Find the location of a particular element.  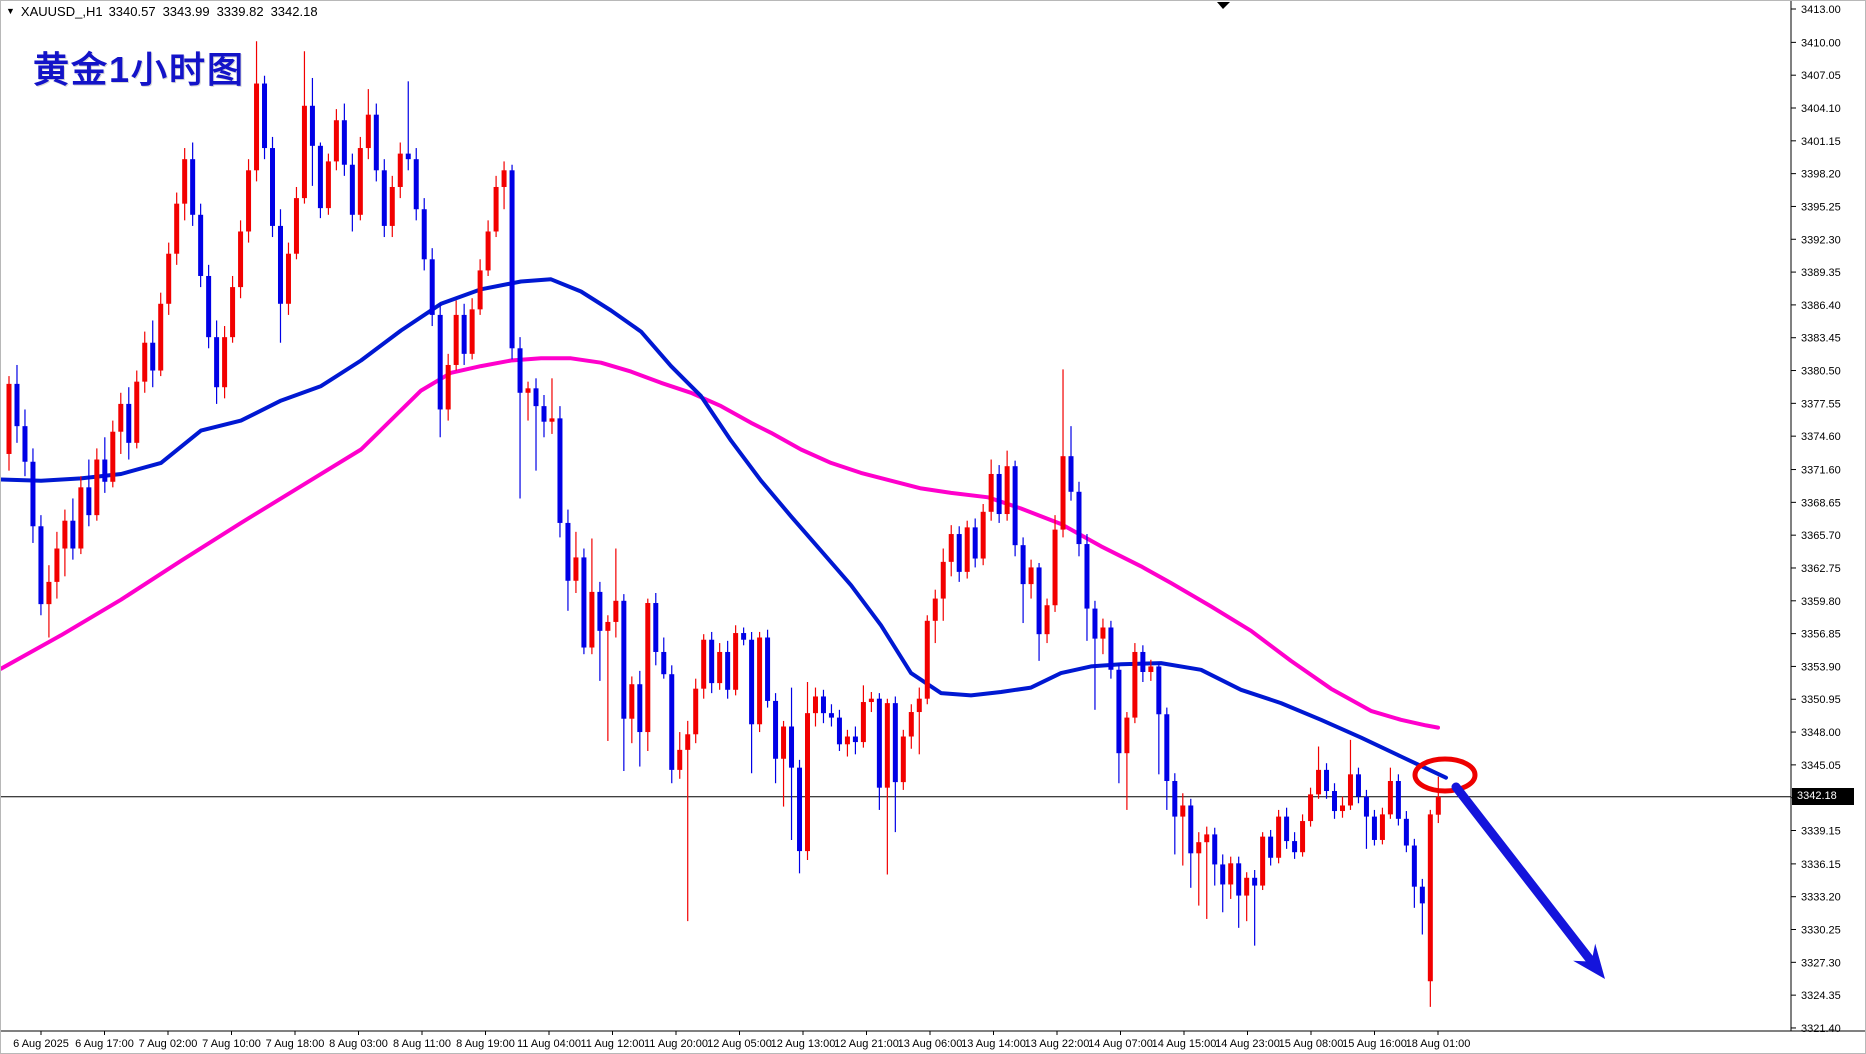

trend-arrow-shaft is located at coordinates (1525, 876).